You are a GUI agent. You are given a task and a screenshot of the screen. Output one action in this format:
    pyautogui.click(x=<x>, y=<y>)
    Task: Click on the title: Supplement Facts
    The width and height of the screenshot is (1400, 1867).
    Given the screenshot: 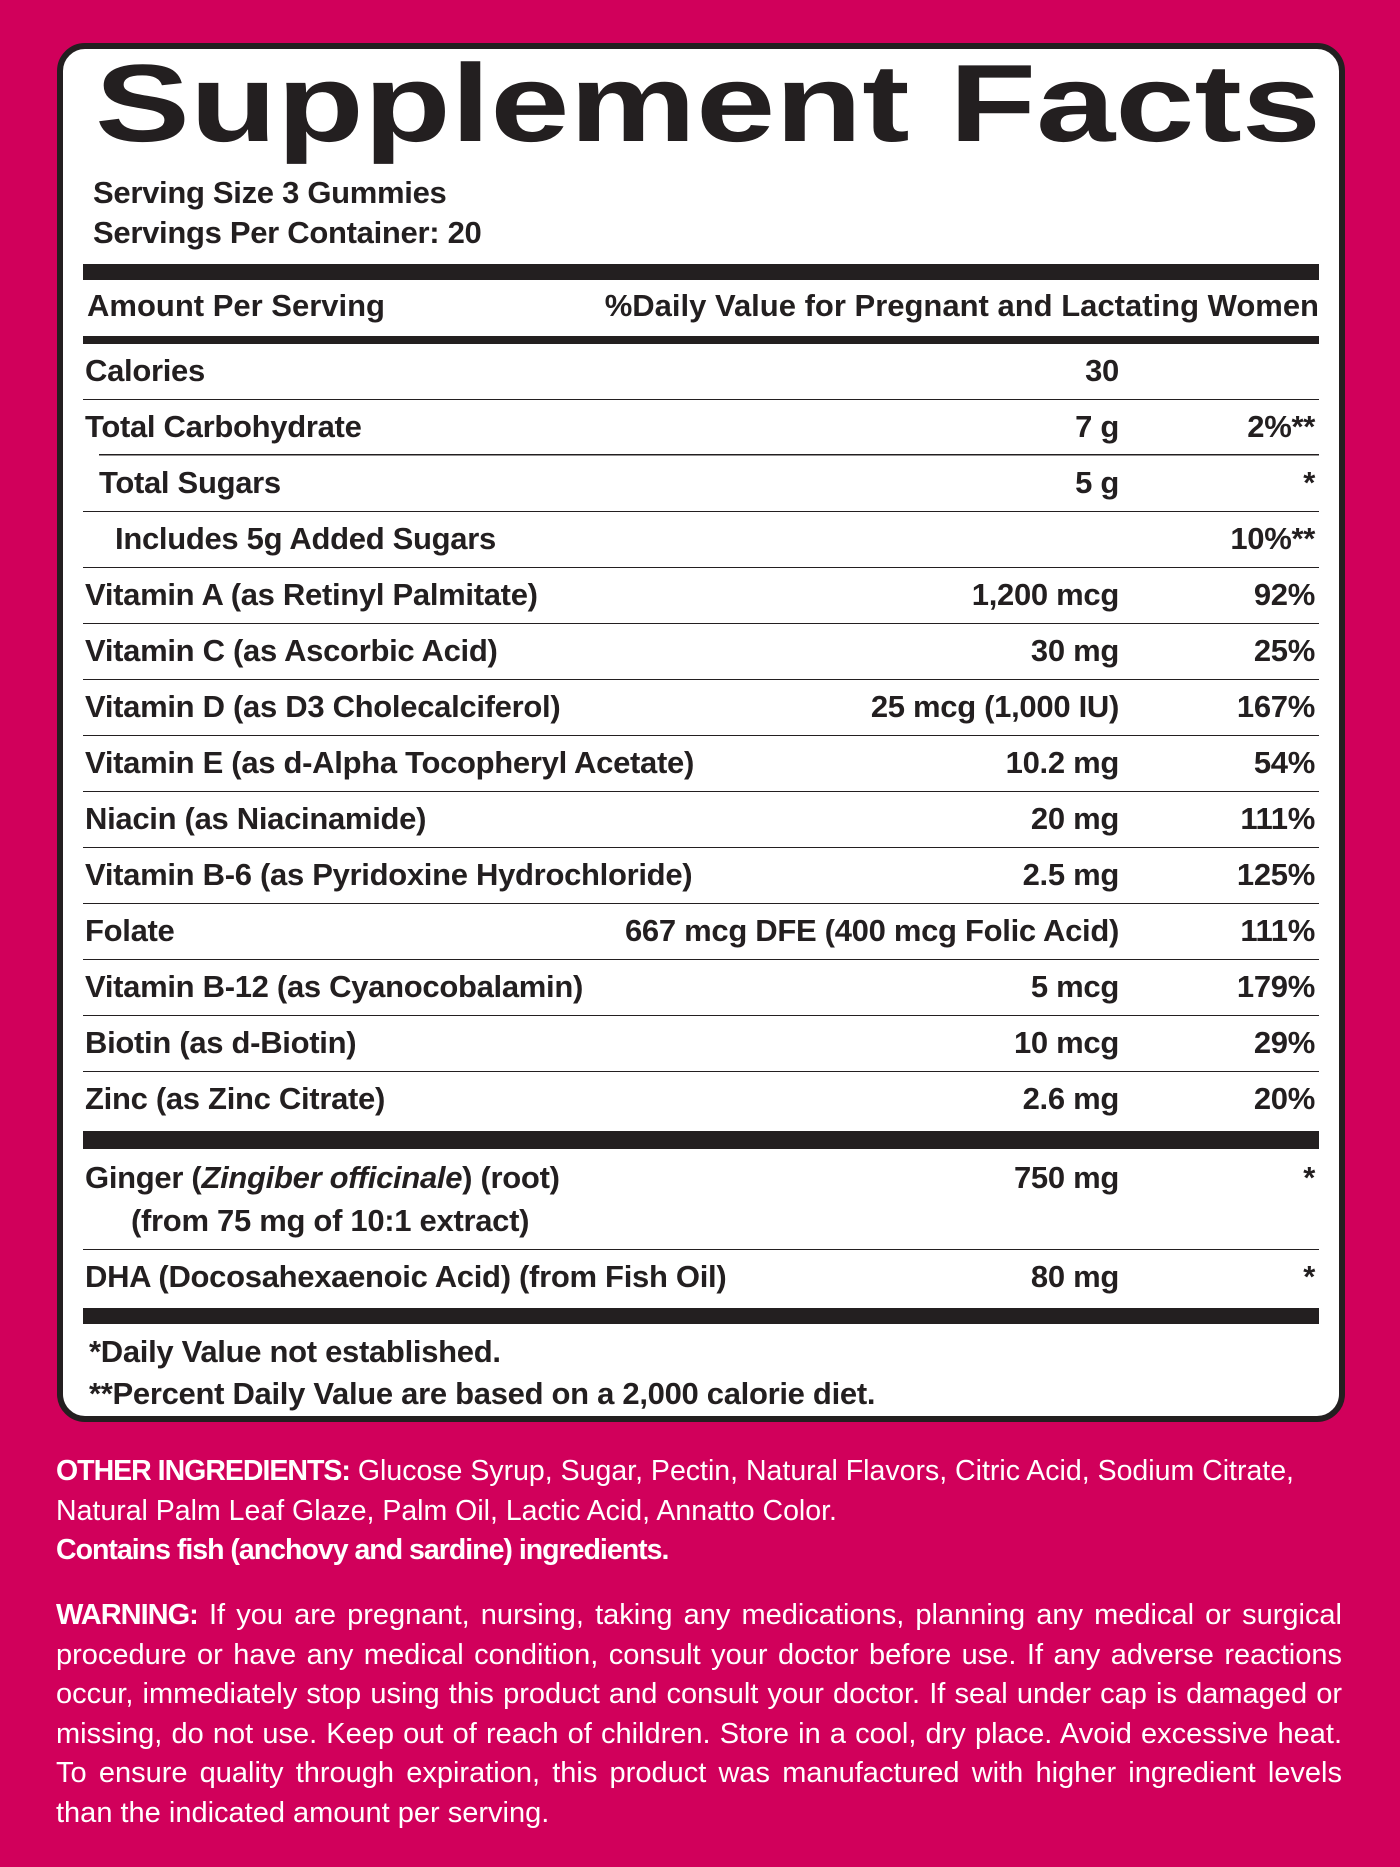 What is the action you would take?
    pyautogui.click(x=708, y=107)
    